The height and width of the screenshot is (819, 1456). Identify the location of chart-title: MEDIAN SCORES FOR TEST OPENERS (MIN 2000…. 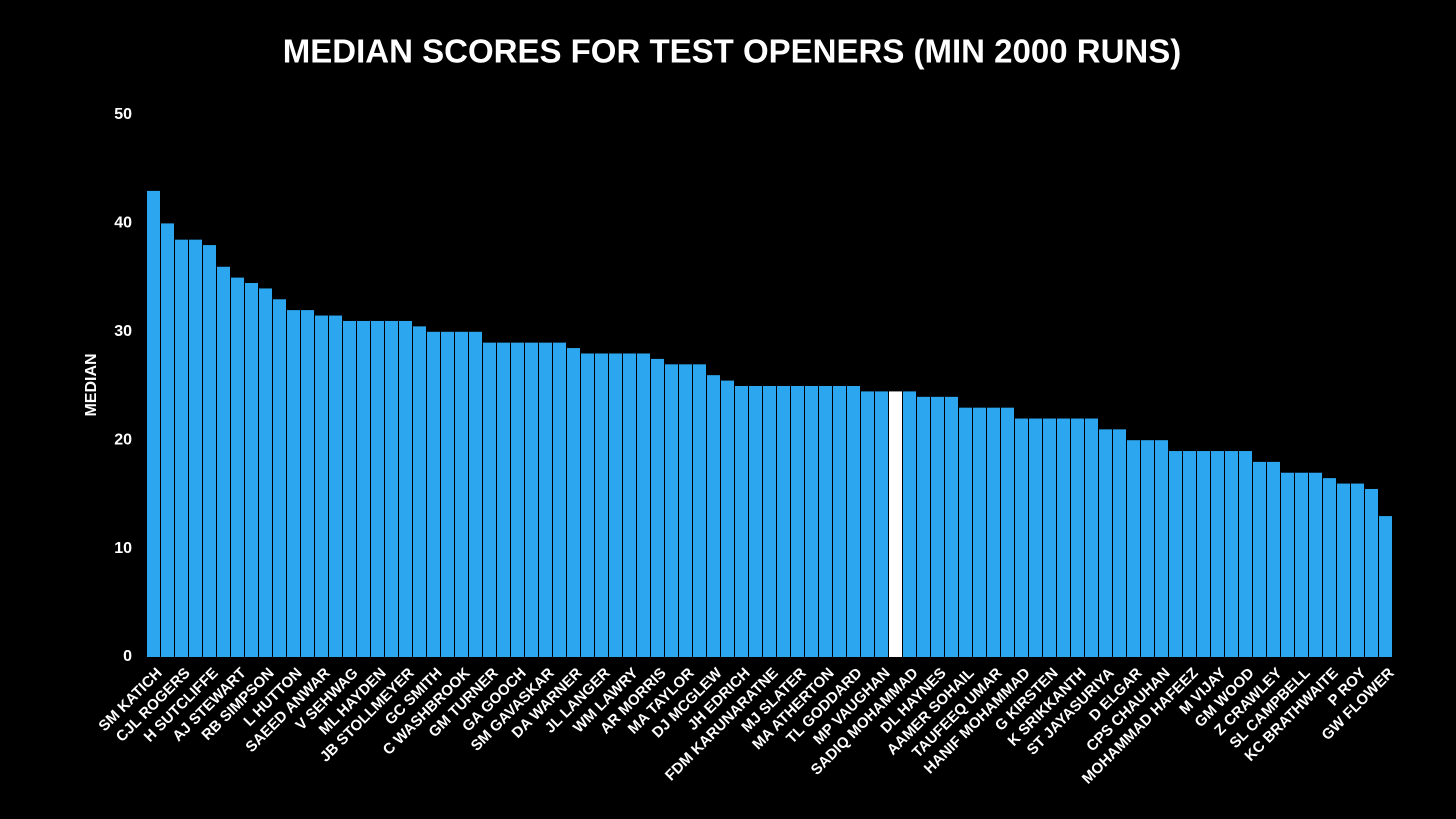
(732, 51).